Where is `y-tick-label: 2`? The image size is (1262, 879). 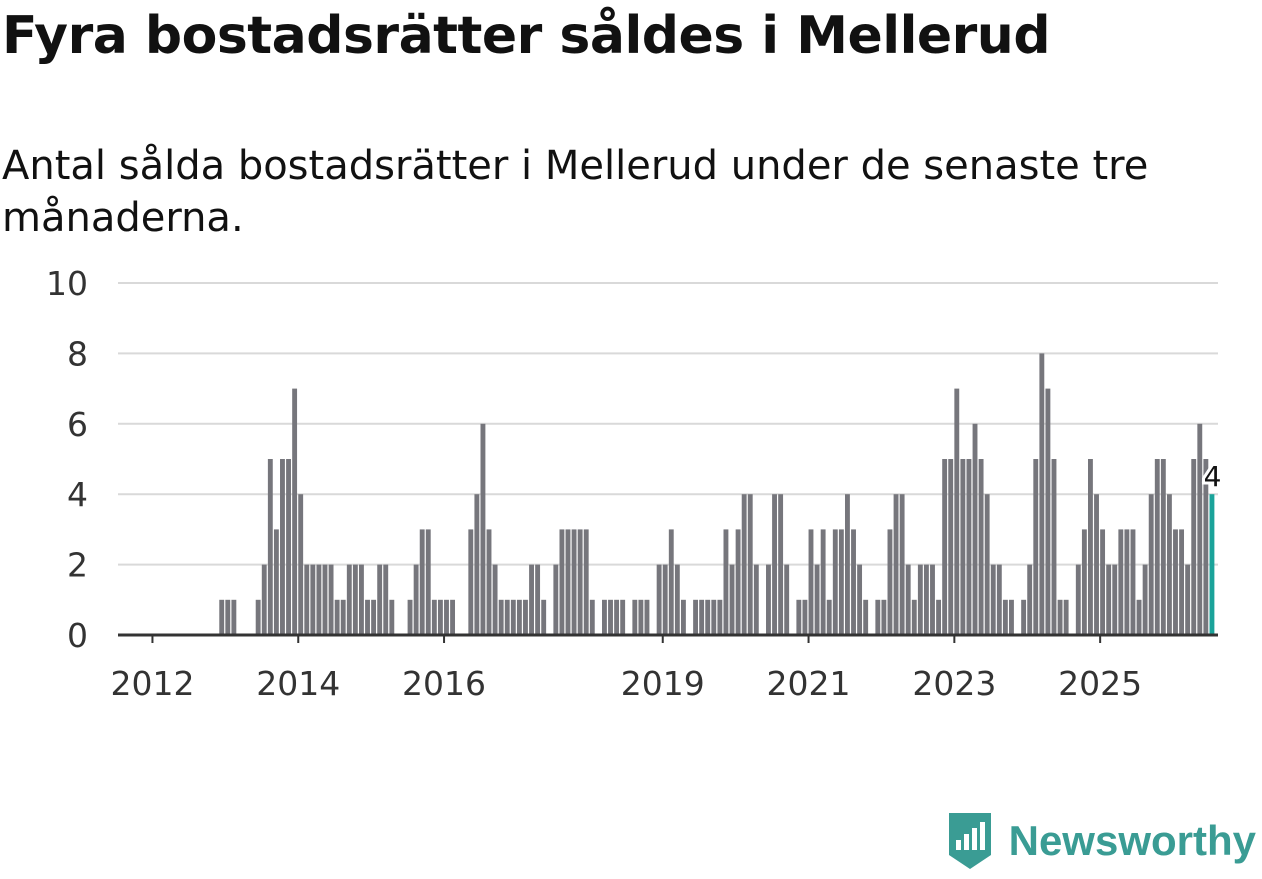
y-tick-label: 2 is located at coordinates (77, 565).